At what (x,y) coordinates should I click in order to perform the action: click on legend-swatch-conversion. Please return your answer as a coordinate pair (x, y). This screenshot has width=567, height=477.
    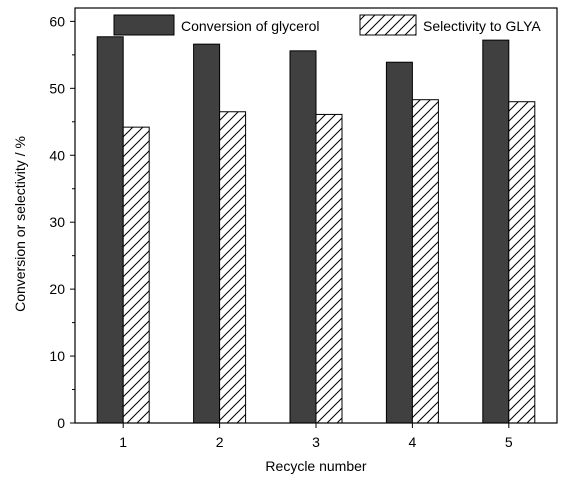
    Looking at the image, I should click on (144, 25).